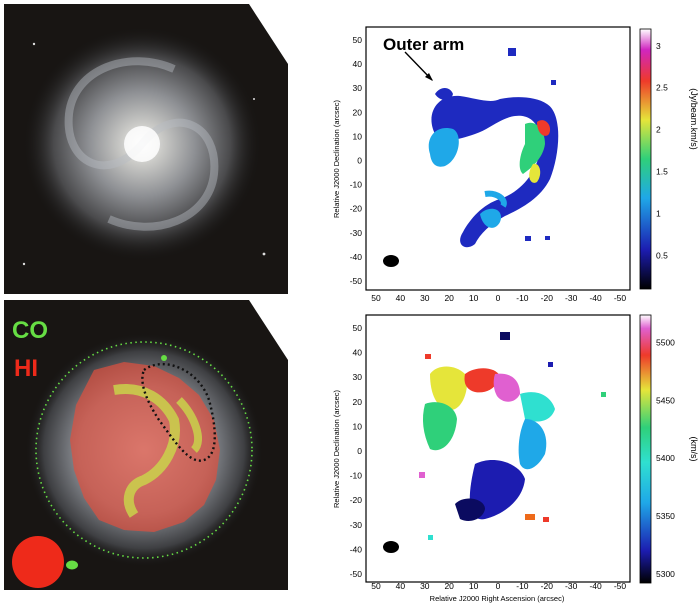 Image resolution: width=700 pixels, height=611 pixels. What do you see at coordinates (658, 214) in the screenshot?
I see `colorbar-tick-label: 1` at bounding box center [658, 214].